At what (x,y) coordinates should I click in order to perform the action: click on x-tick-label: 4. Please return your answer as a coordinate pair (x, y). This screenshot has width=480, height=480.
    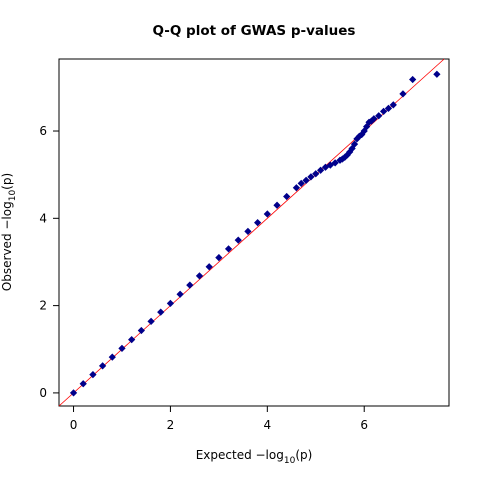
    Looking at the image, I should click on (268, 425).